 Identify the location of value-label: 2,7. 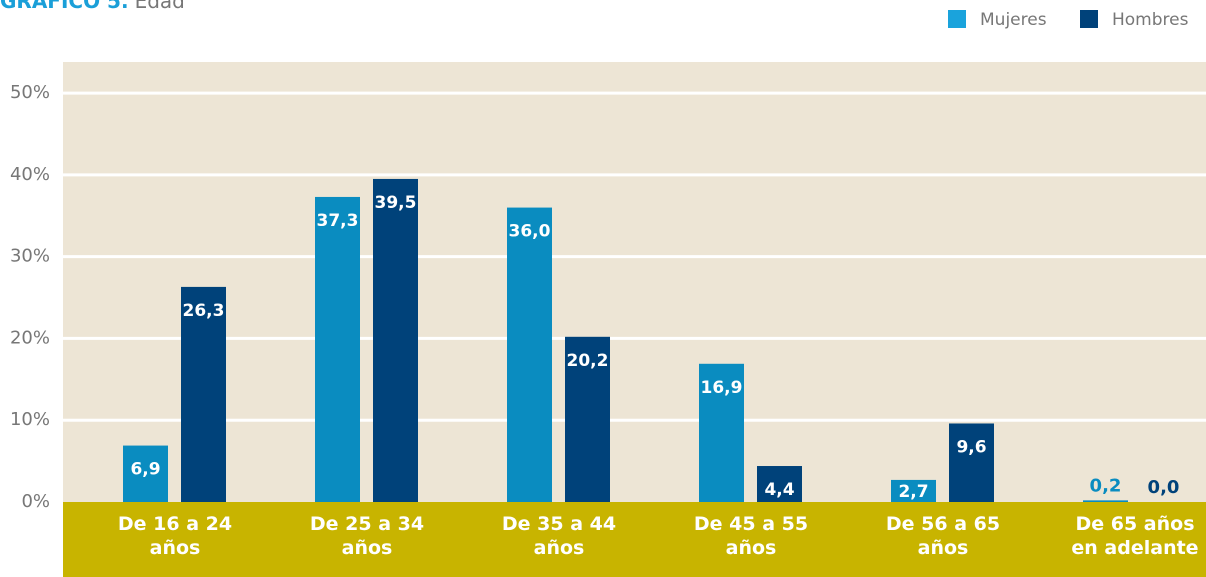
(913, 492).